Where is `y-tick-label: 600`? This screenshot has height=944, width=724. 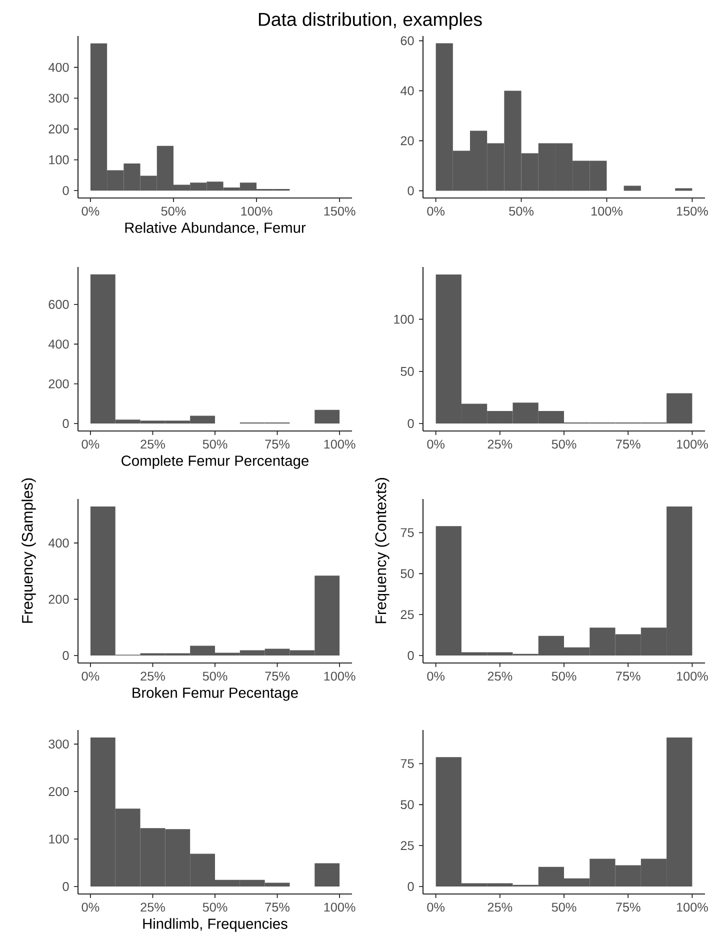
y-tick-label: 600 is located at coordinates (58, 304).